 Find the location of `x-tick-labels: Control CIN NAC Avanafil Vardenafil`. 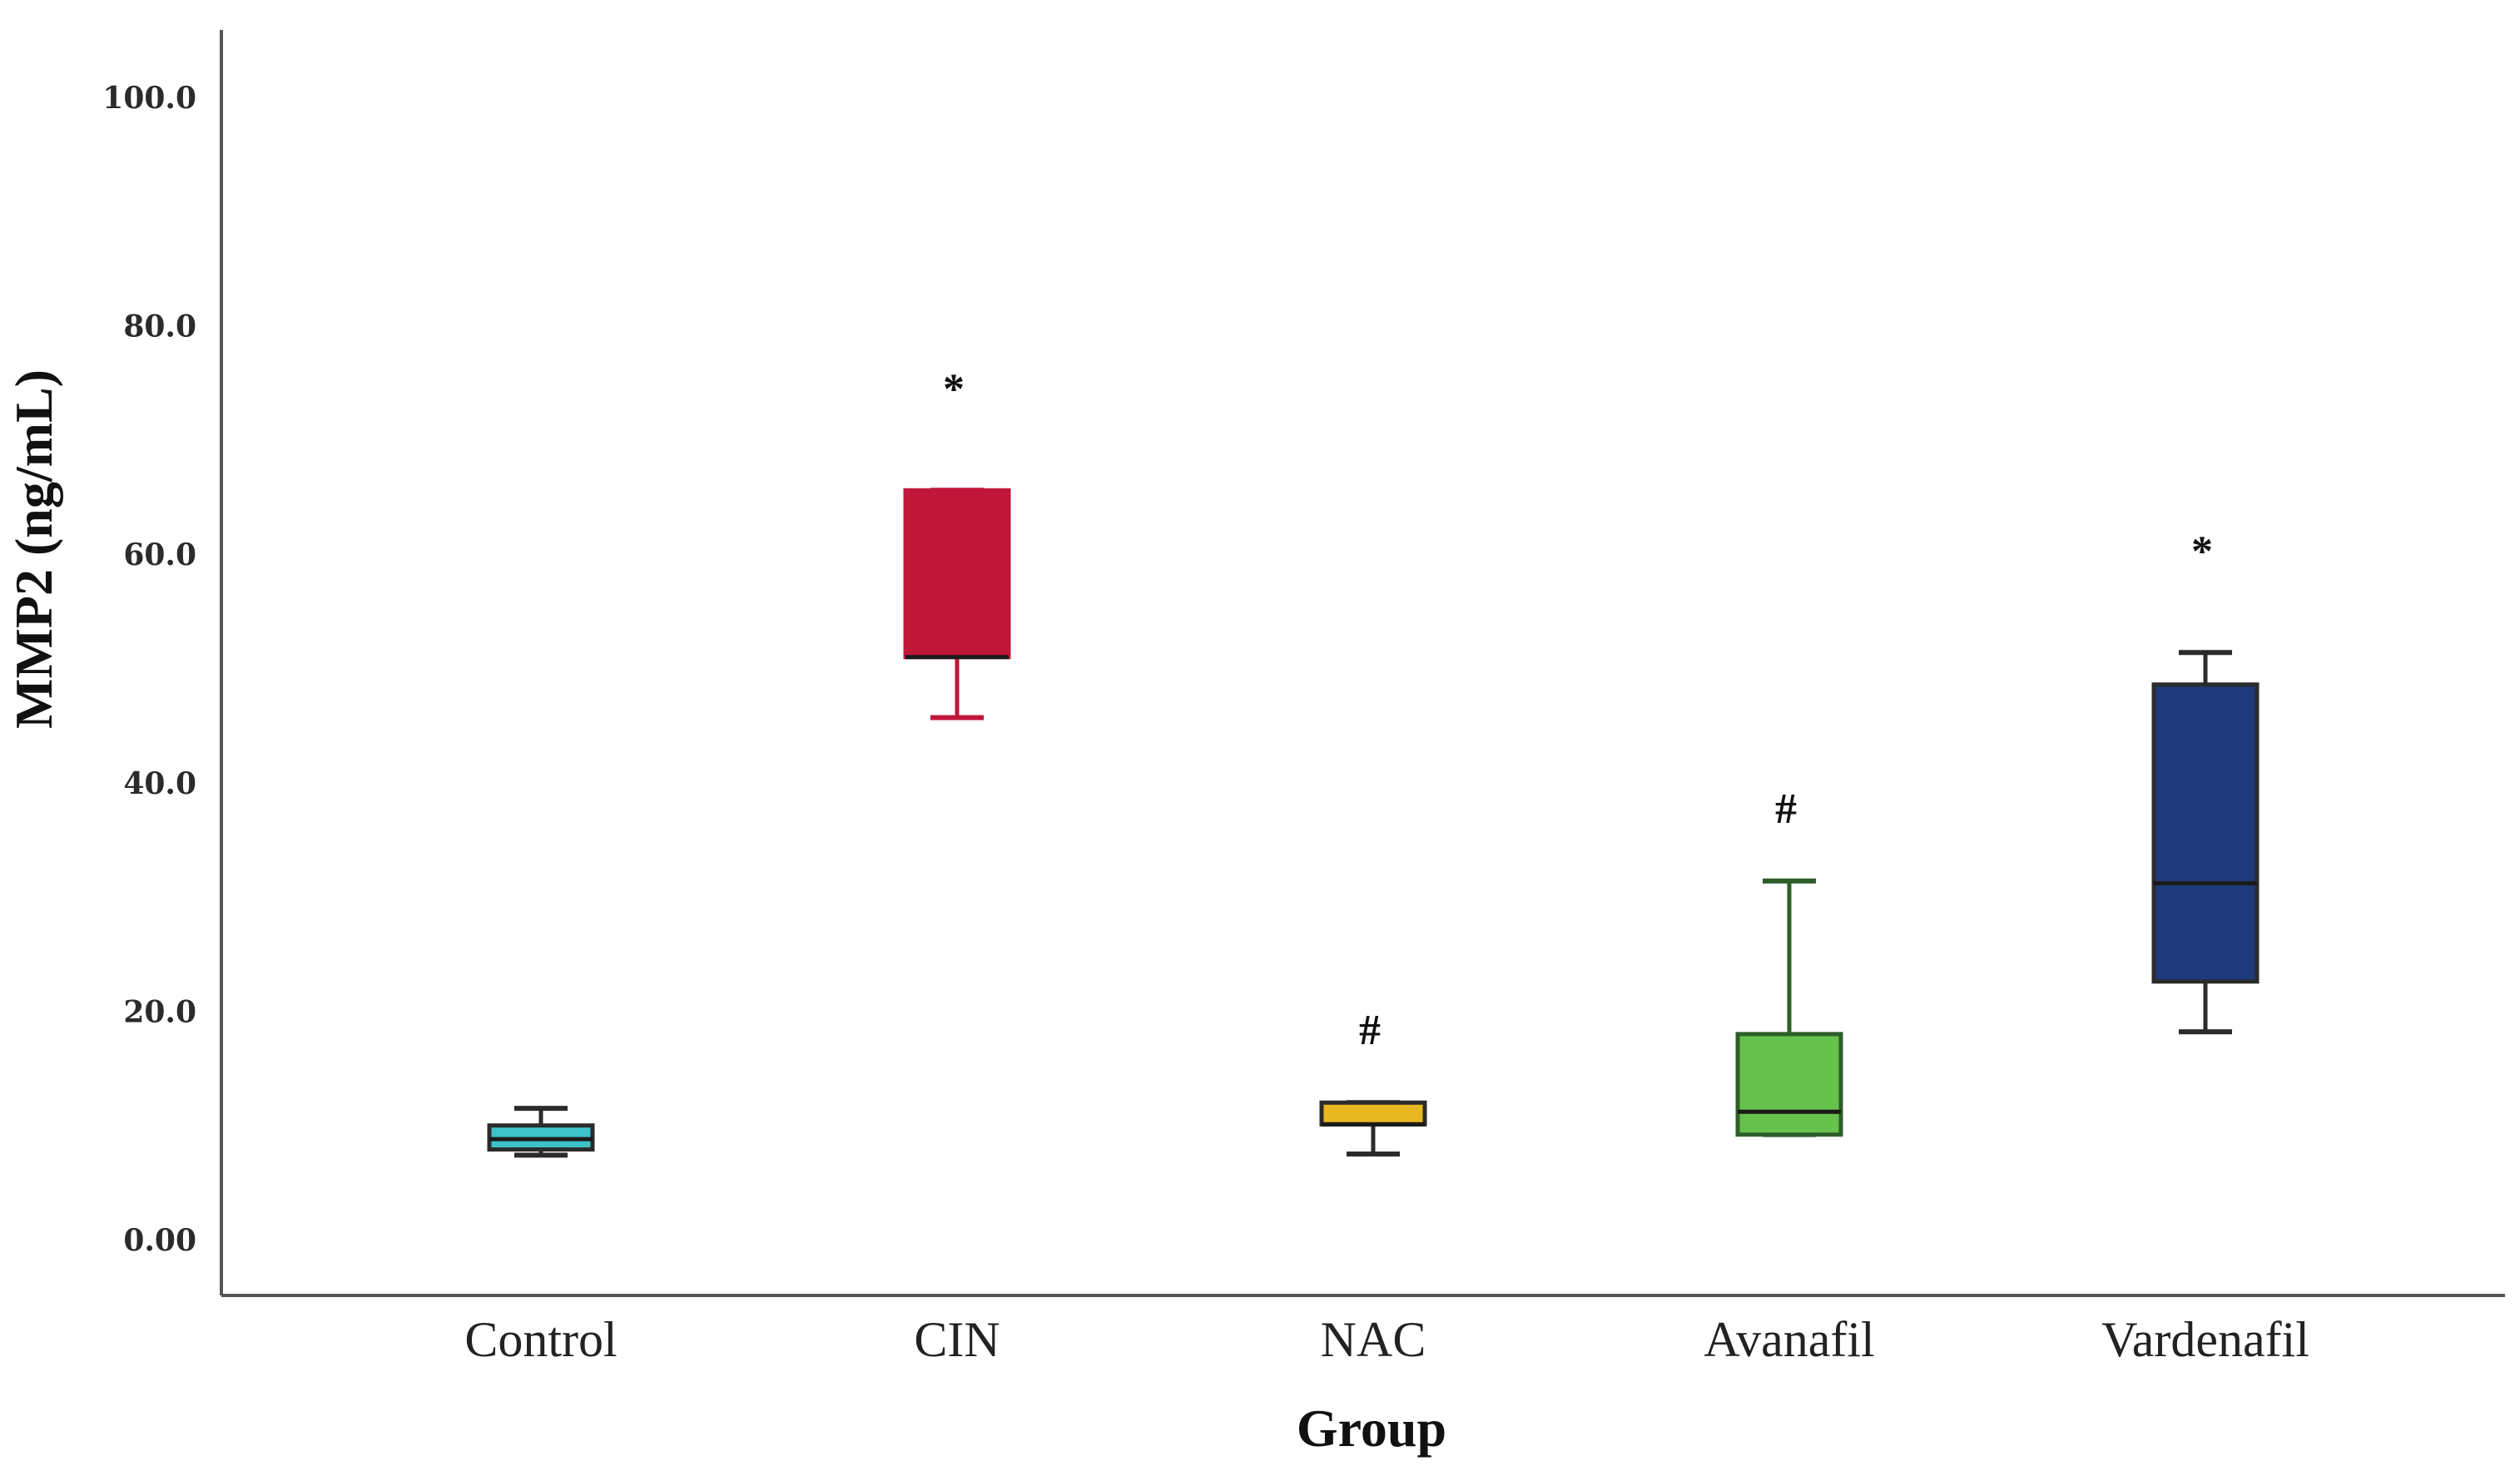

x-tick-labels: Control CIN NAC Avanafil Vardenafil is located at coordinates (1386, 1340).